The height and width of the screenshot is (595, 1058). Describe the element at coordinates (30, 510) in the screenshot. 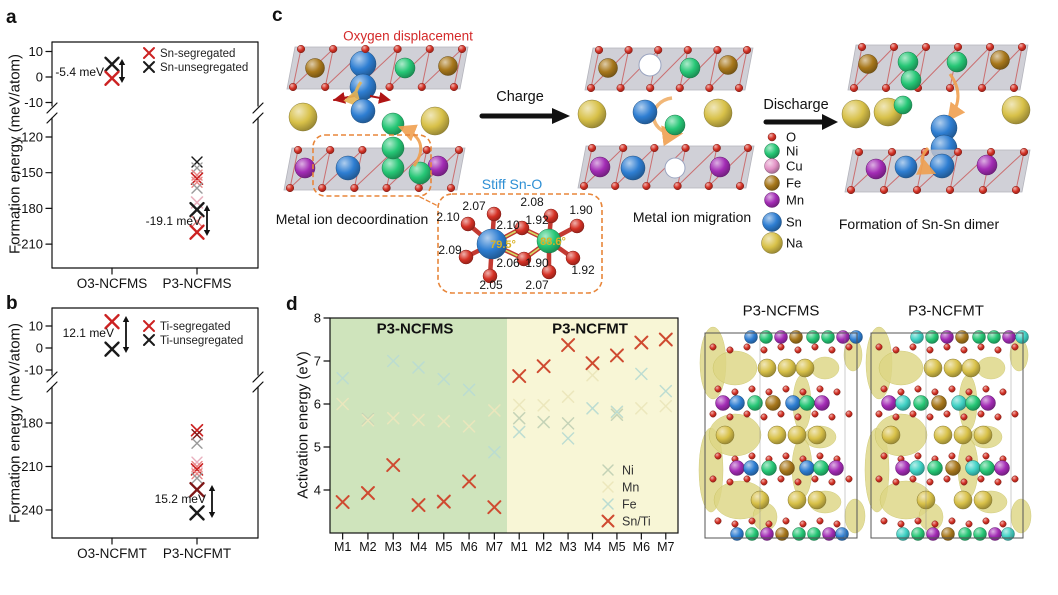

I see `y-tick-label: -240` at that location.